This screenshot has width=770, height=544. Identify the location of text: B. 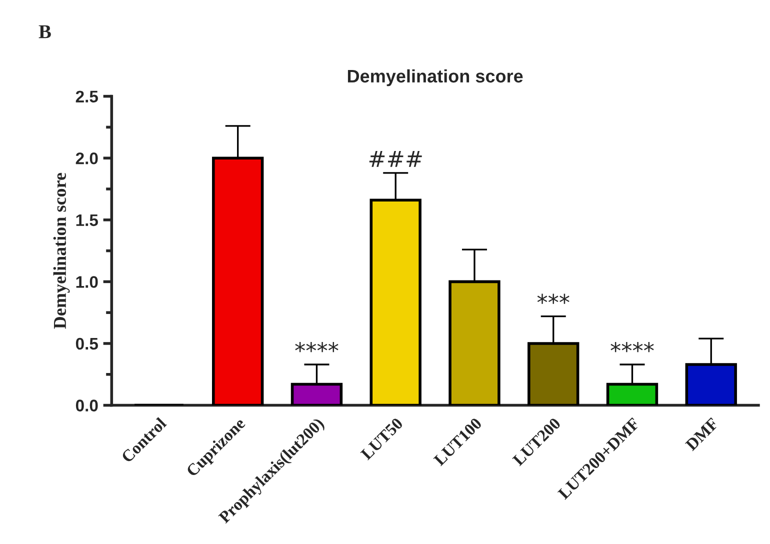
(44, 31).